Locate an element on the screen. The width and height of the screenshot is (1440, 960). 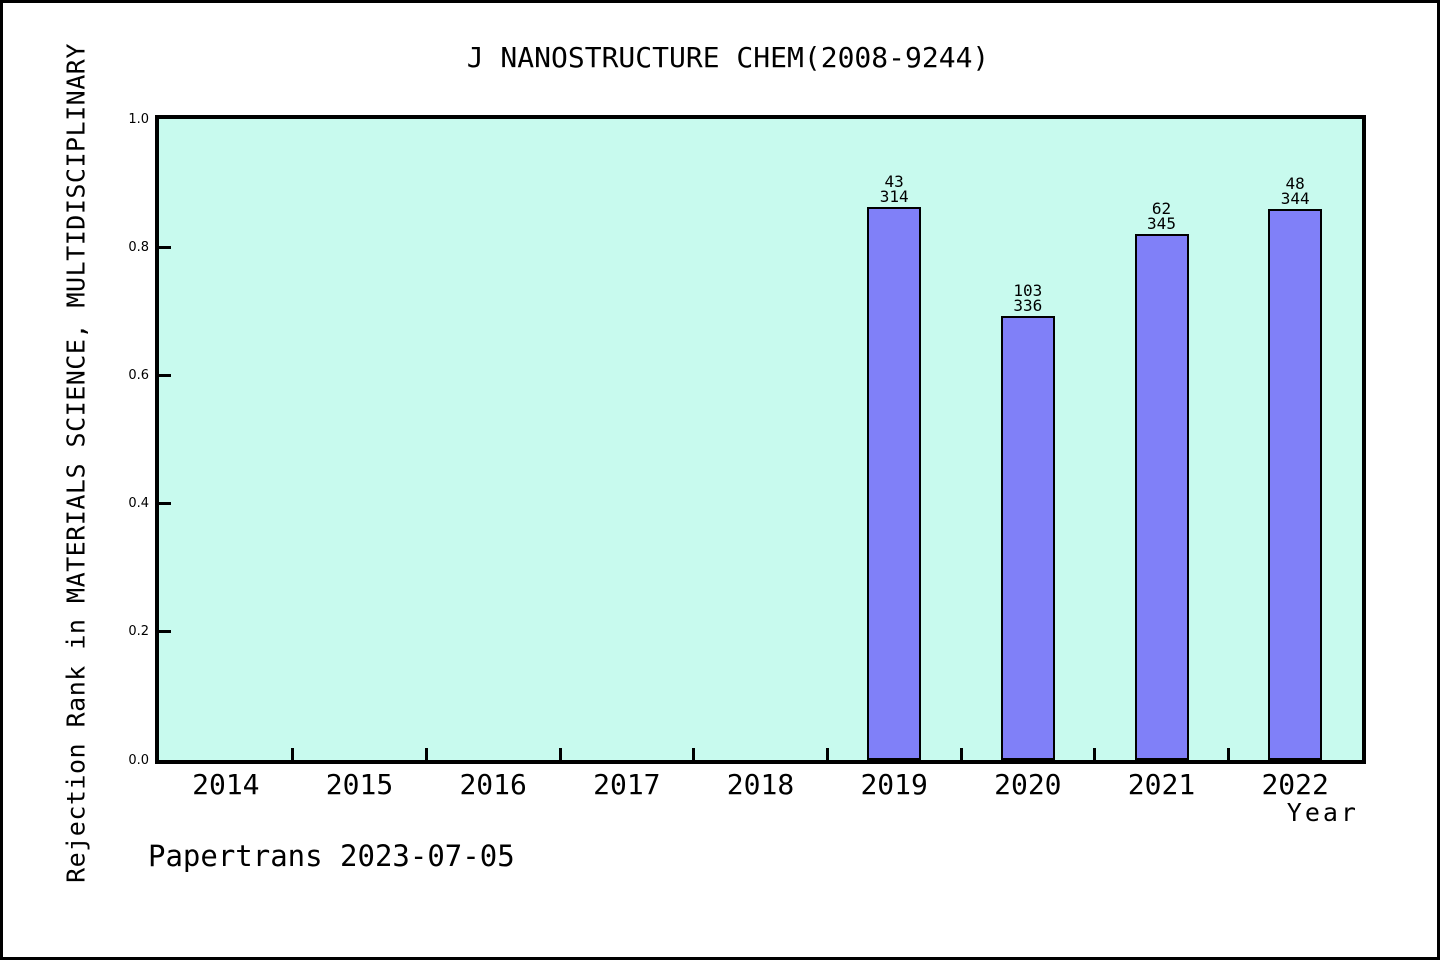
bar-label: 103 336 is located at coordinates (1028, 297).